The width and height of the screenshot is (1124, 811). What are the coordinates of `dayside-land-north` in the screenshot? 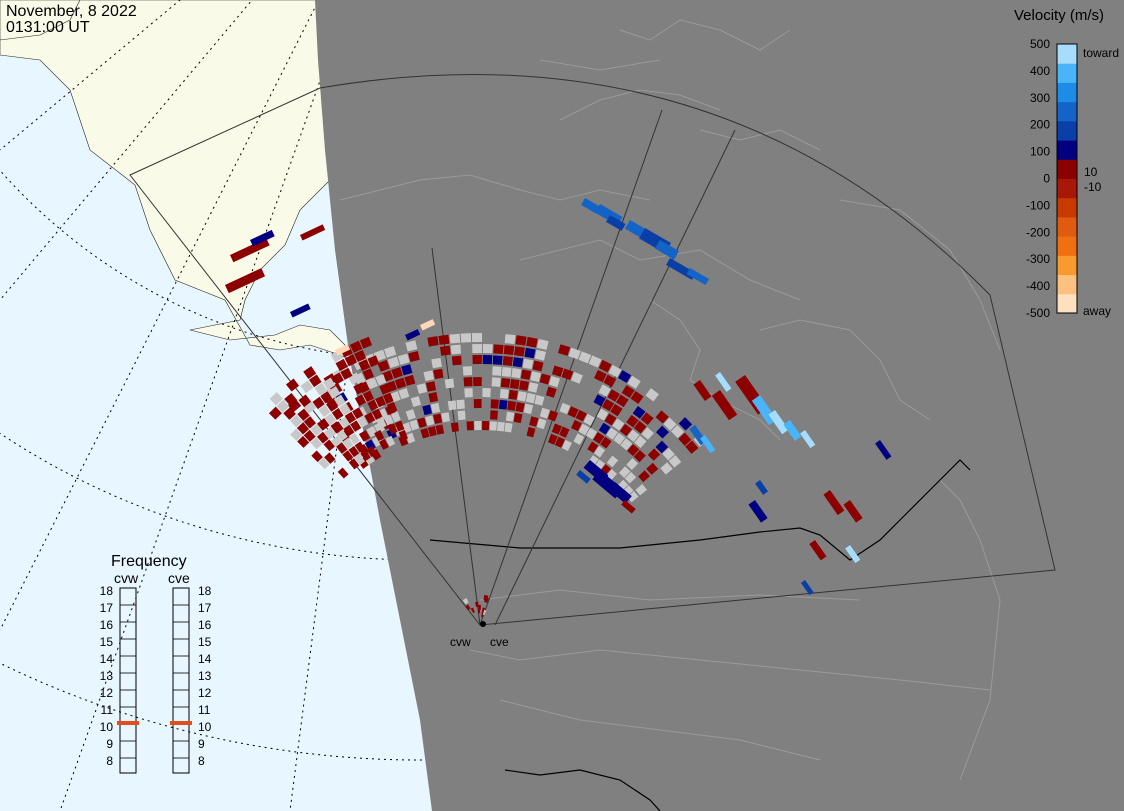 It's located at (40, 20).